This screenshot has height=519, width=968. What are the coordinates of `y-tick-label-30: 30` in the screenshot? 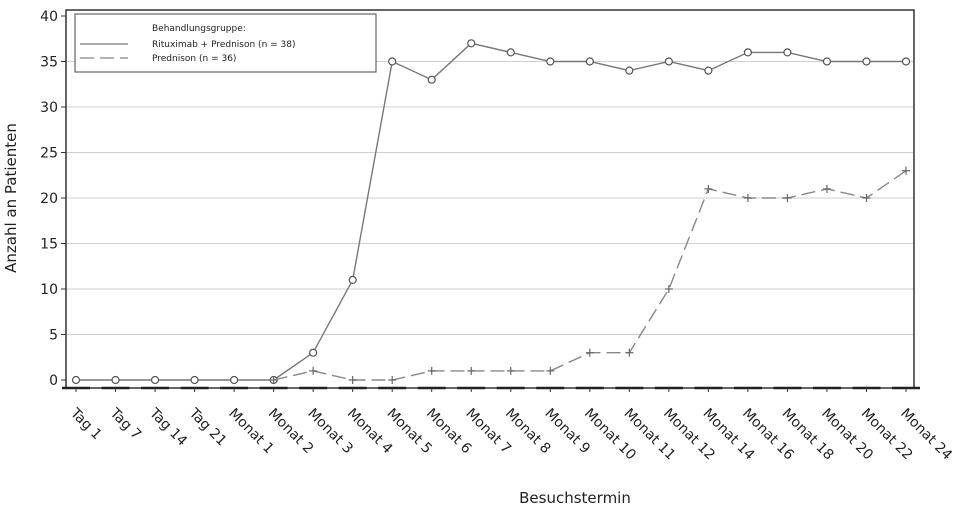 It's located at (49, 108).